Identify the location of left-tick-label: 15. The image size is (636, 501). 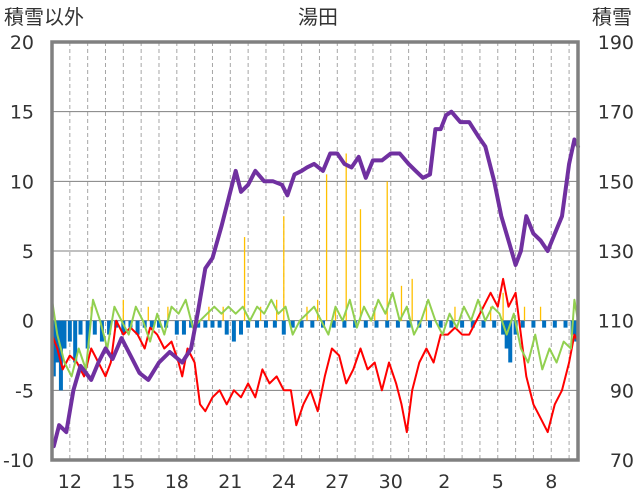
(22, 113).